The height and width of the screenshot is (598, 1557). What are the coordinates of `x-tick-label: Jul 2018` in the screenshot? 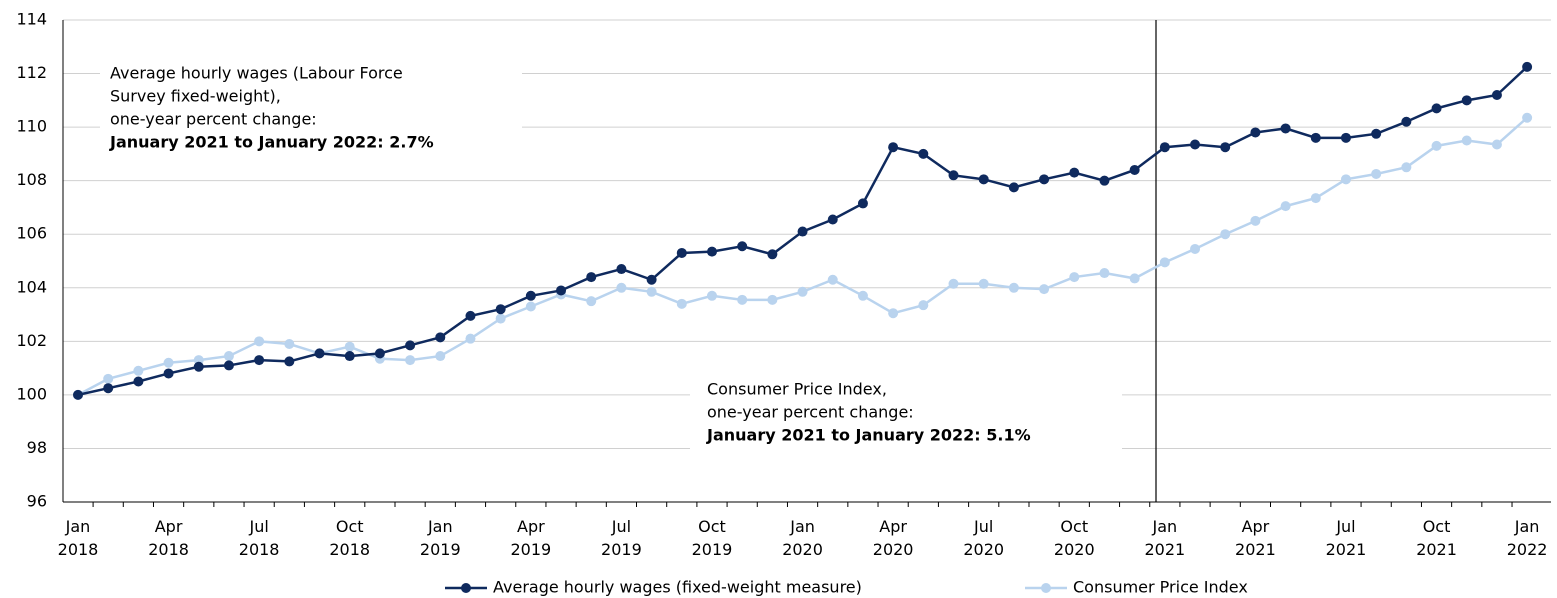 It's located at (259, 538).